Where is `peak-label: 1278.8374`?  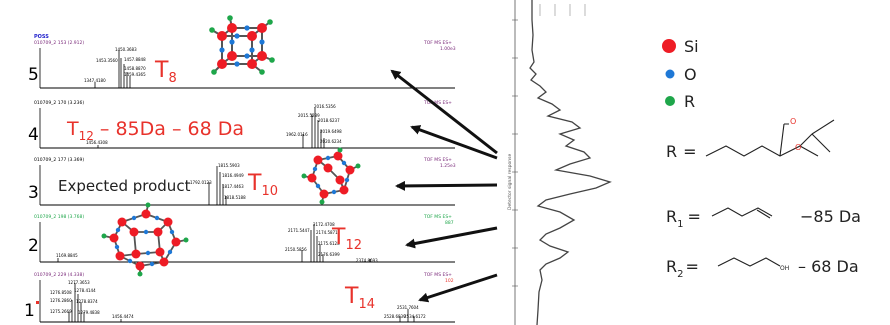
peak-label: 1278.8374 is located at coordinates (87, 301).